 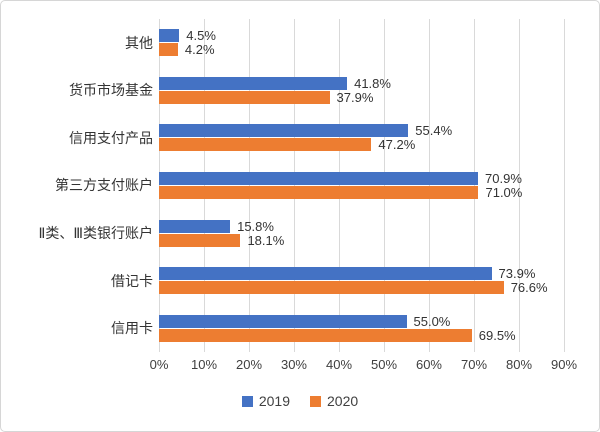 I want to click on legend-label-2019: 2019, so click(x=274, y=401).